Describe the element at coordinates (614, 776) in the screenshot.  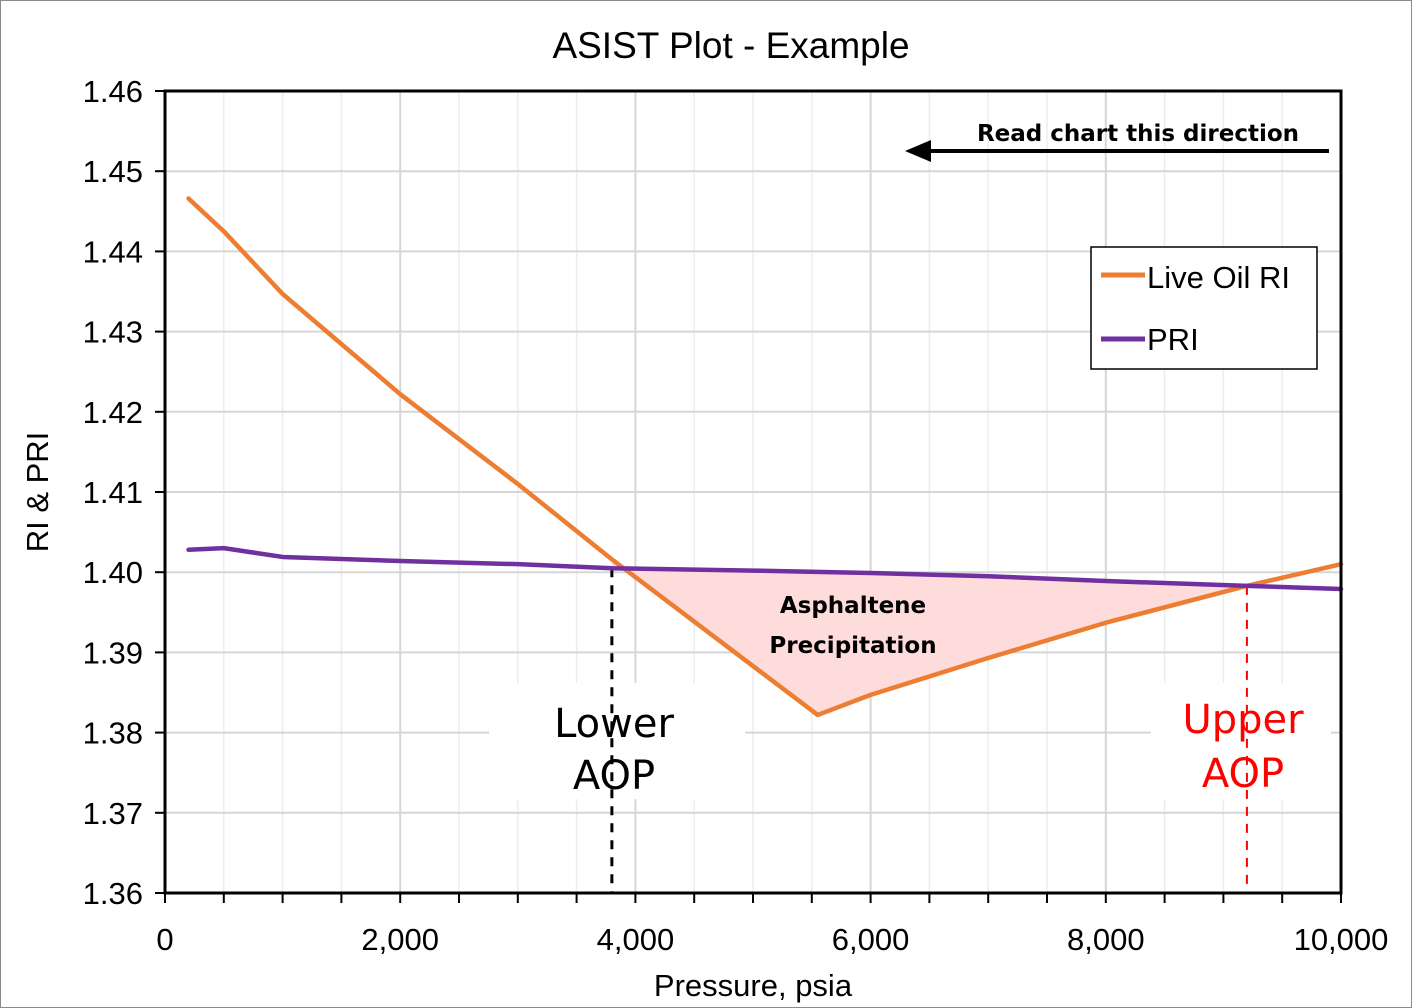
I see `lower-aop-label-line2: AOP` at that location.